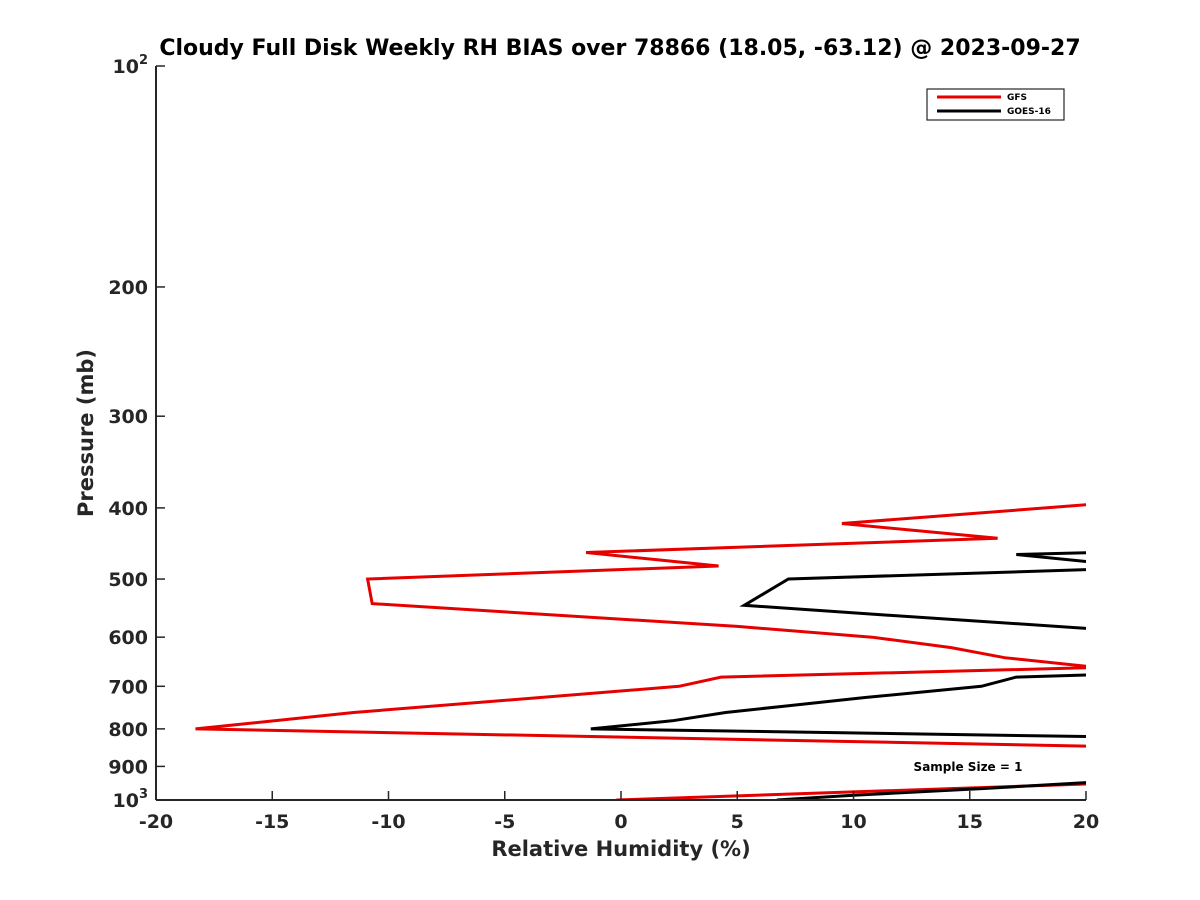 The width and height of the screenshot is (1200, 900). I want to click on y-tick-label: 400, so click(128, 509).